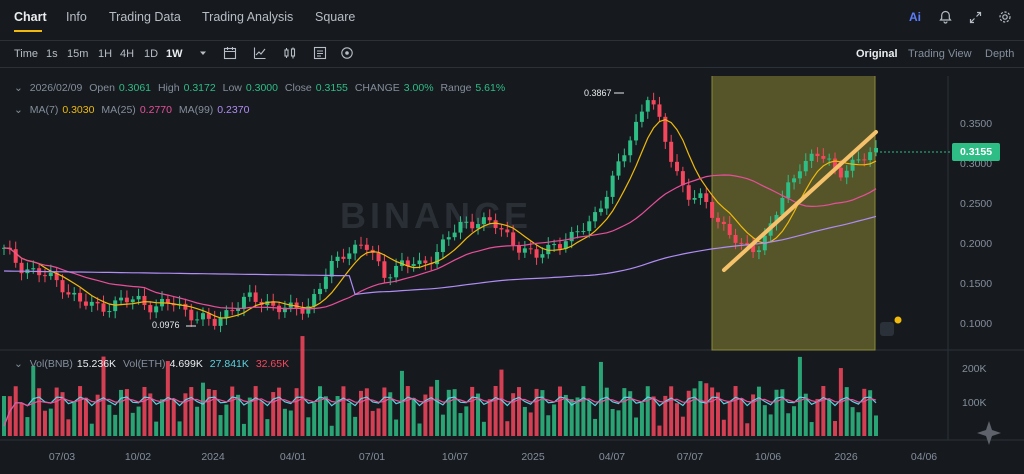 This screenshot has height=474, width=1024. What do you see at coordinates (940, 54) in the screenshot?
I see `view-trading-view: Trading View` at bounding box center [940, 54].